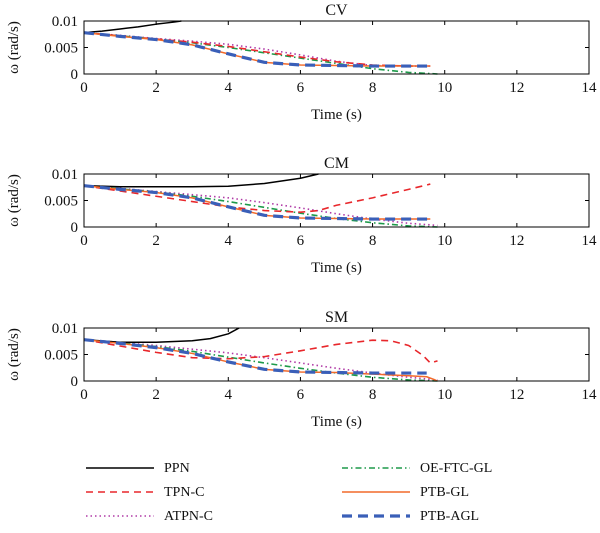 The width and height of the screenshot is (600, 533). Describe the element at coordinates (405, 492) in the screenshot. I see `legend-item-ptb-gl: PTB-GL` at that location.